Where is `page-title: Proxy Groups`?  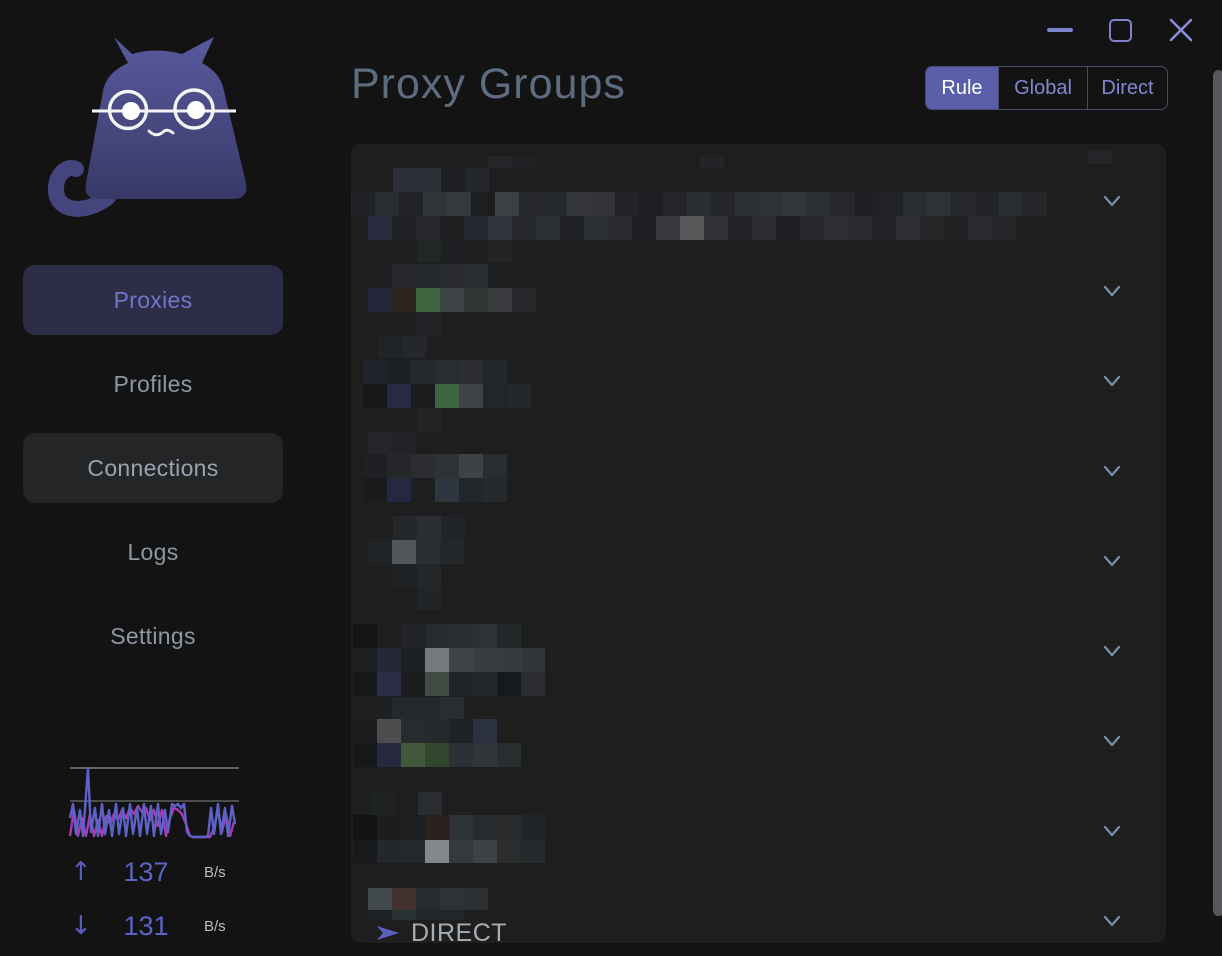 page-title: Proxy Groups is located at coordinates (488, 84).